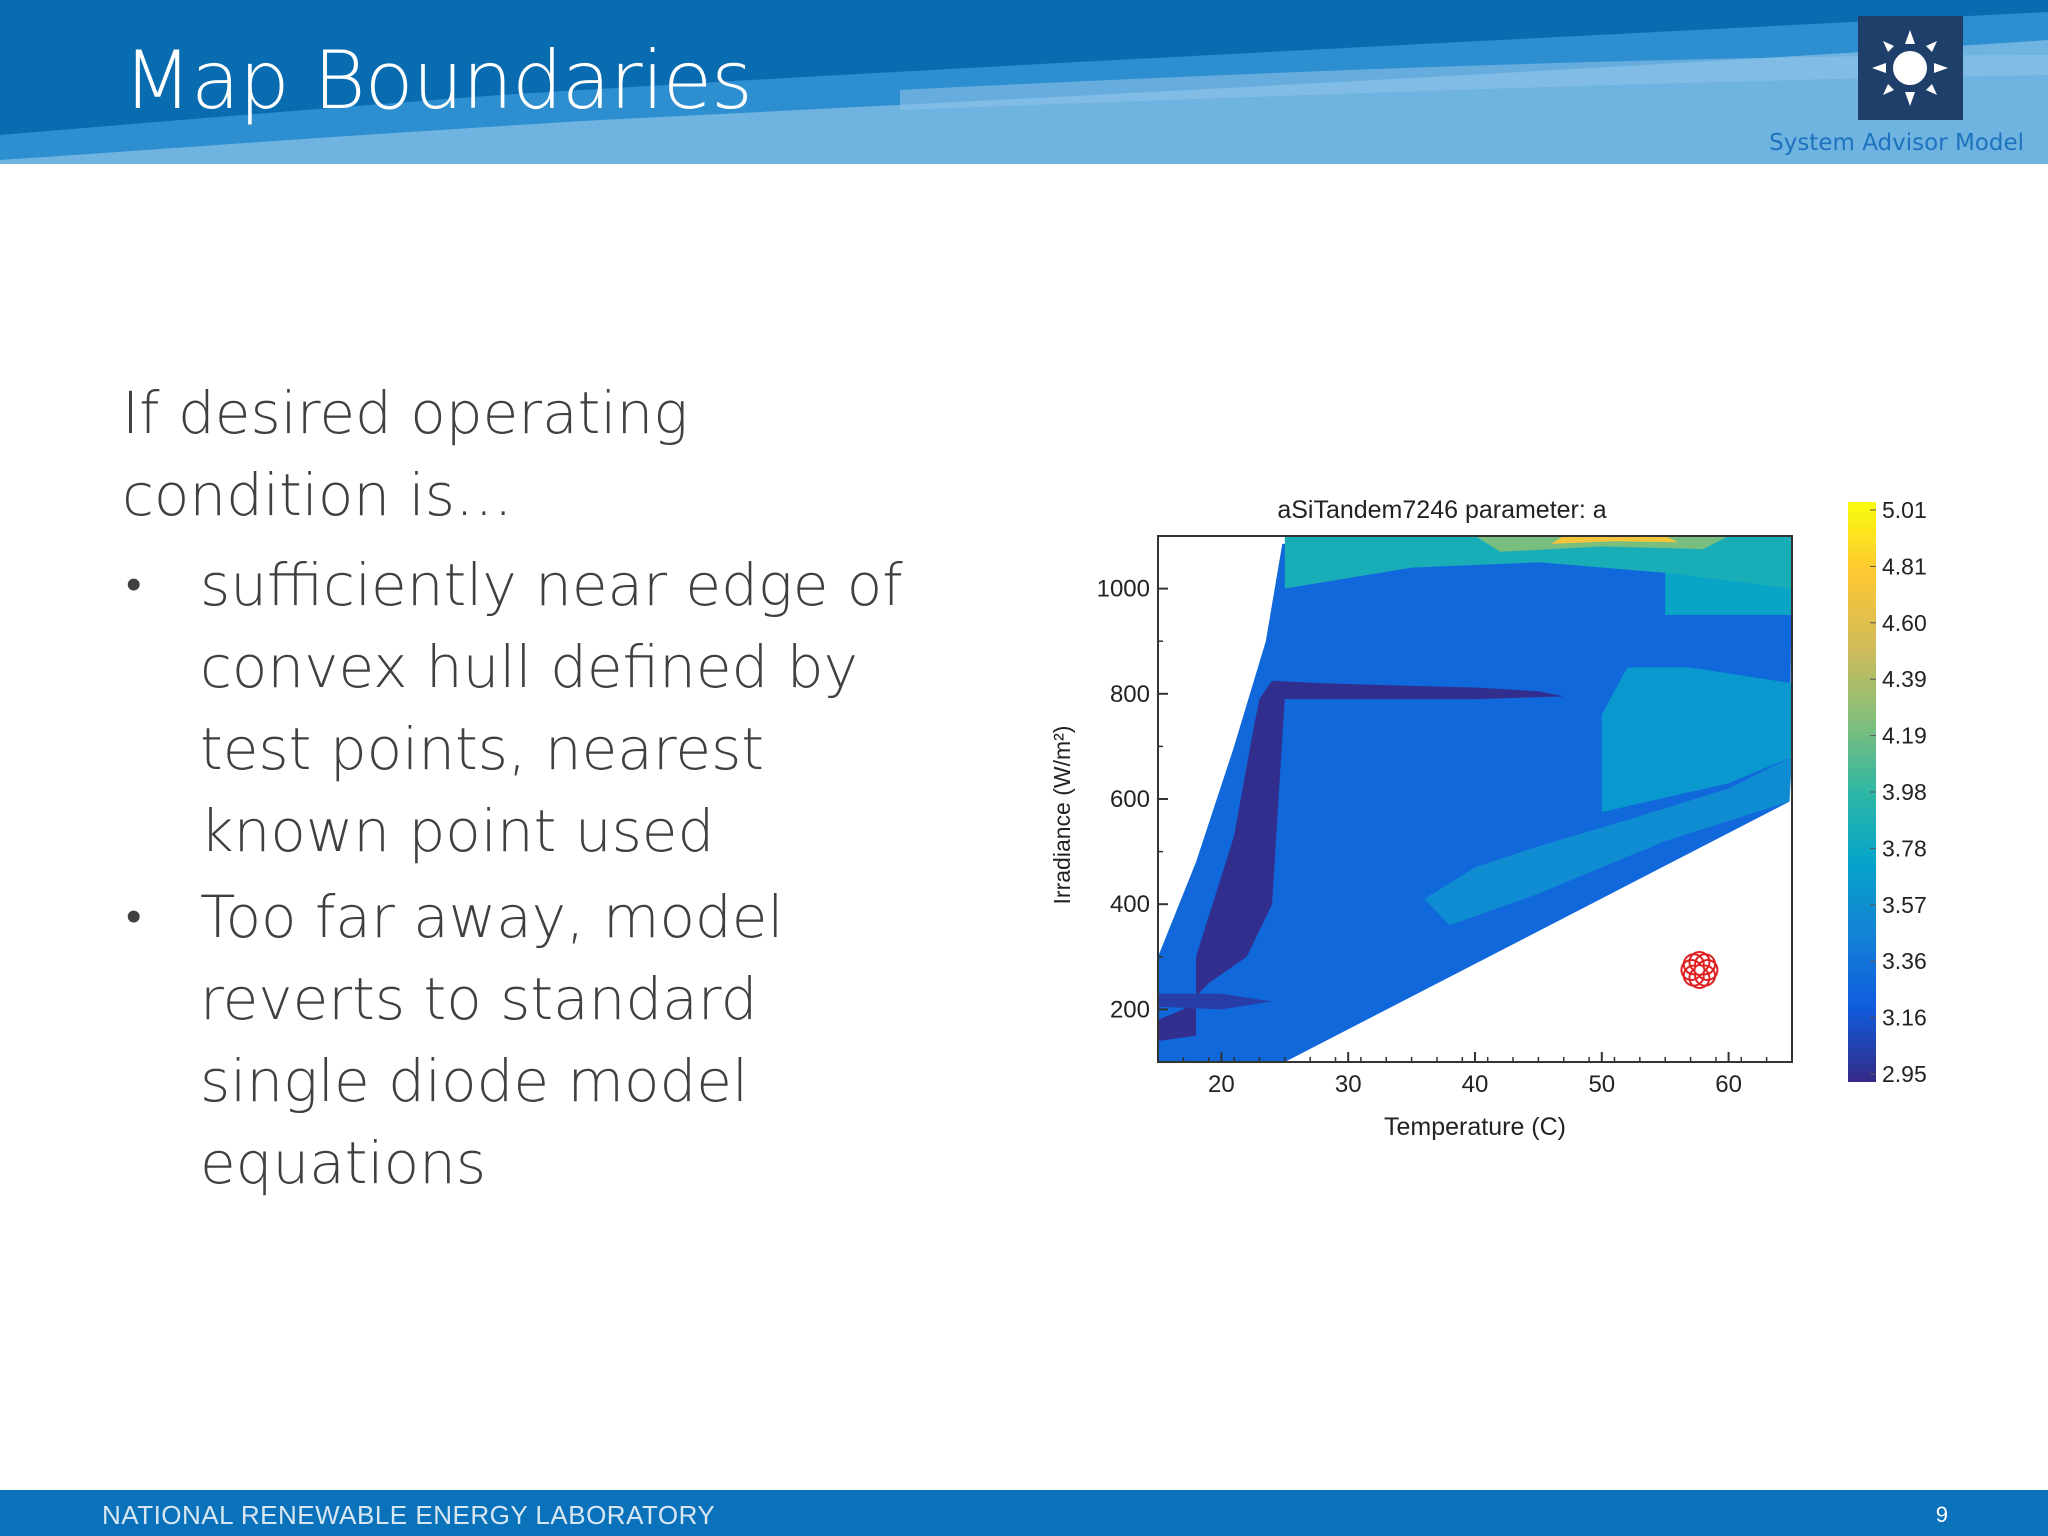  What do you see at coordinates (1904, 848) in the screenshot?
I see `colorbar-tick-label: 3.78` at bounding box center [1904, 848].